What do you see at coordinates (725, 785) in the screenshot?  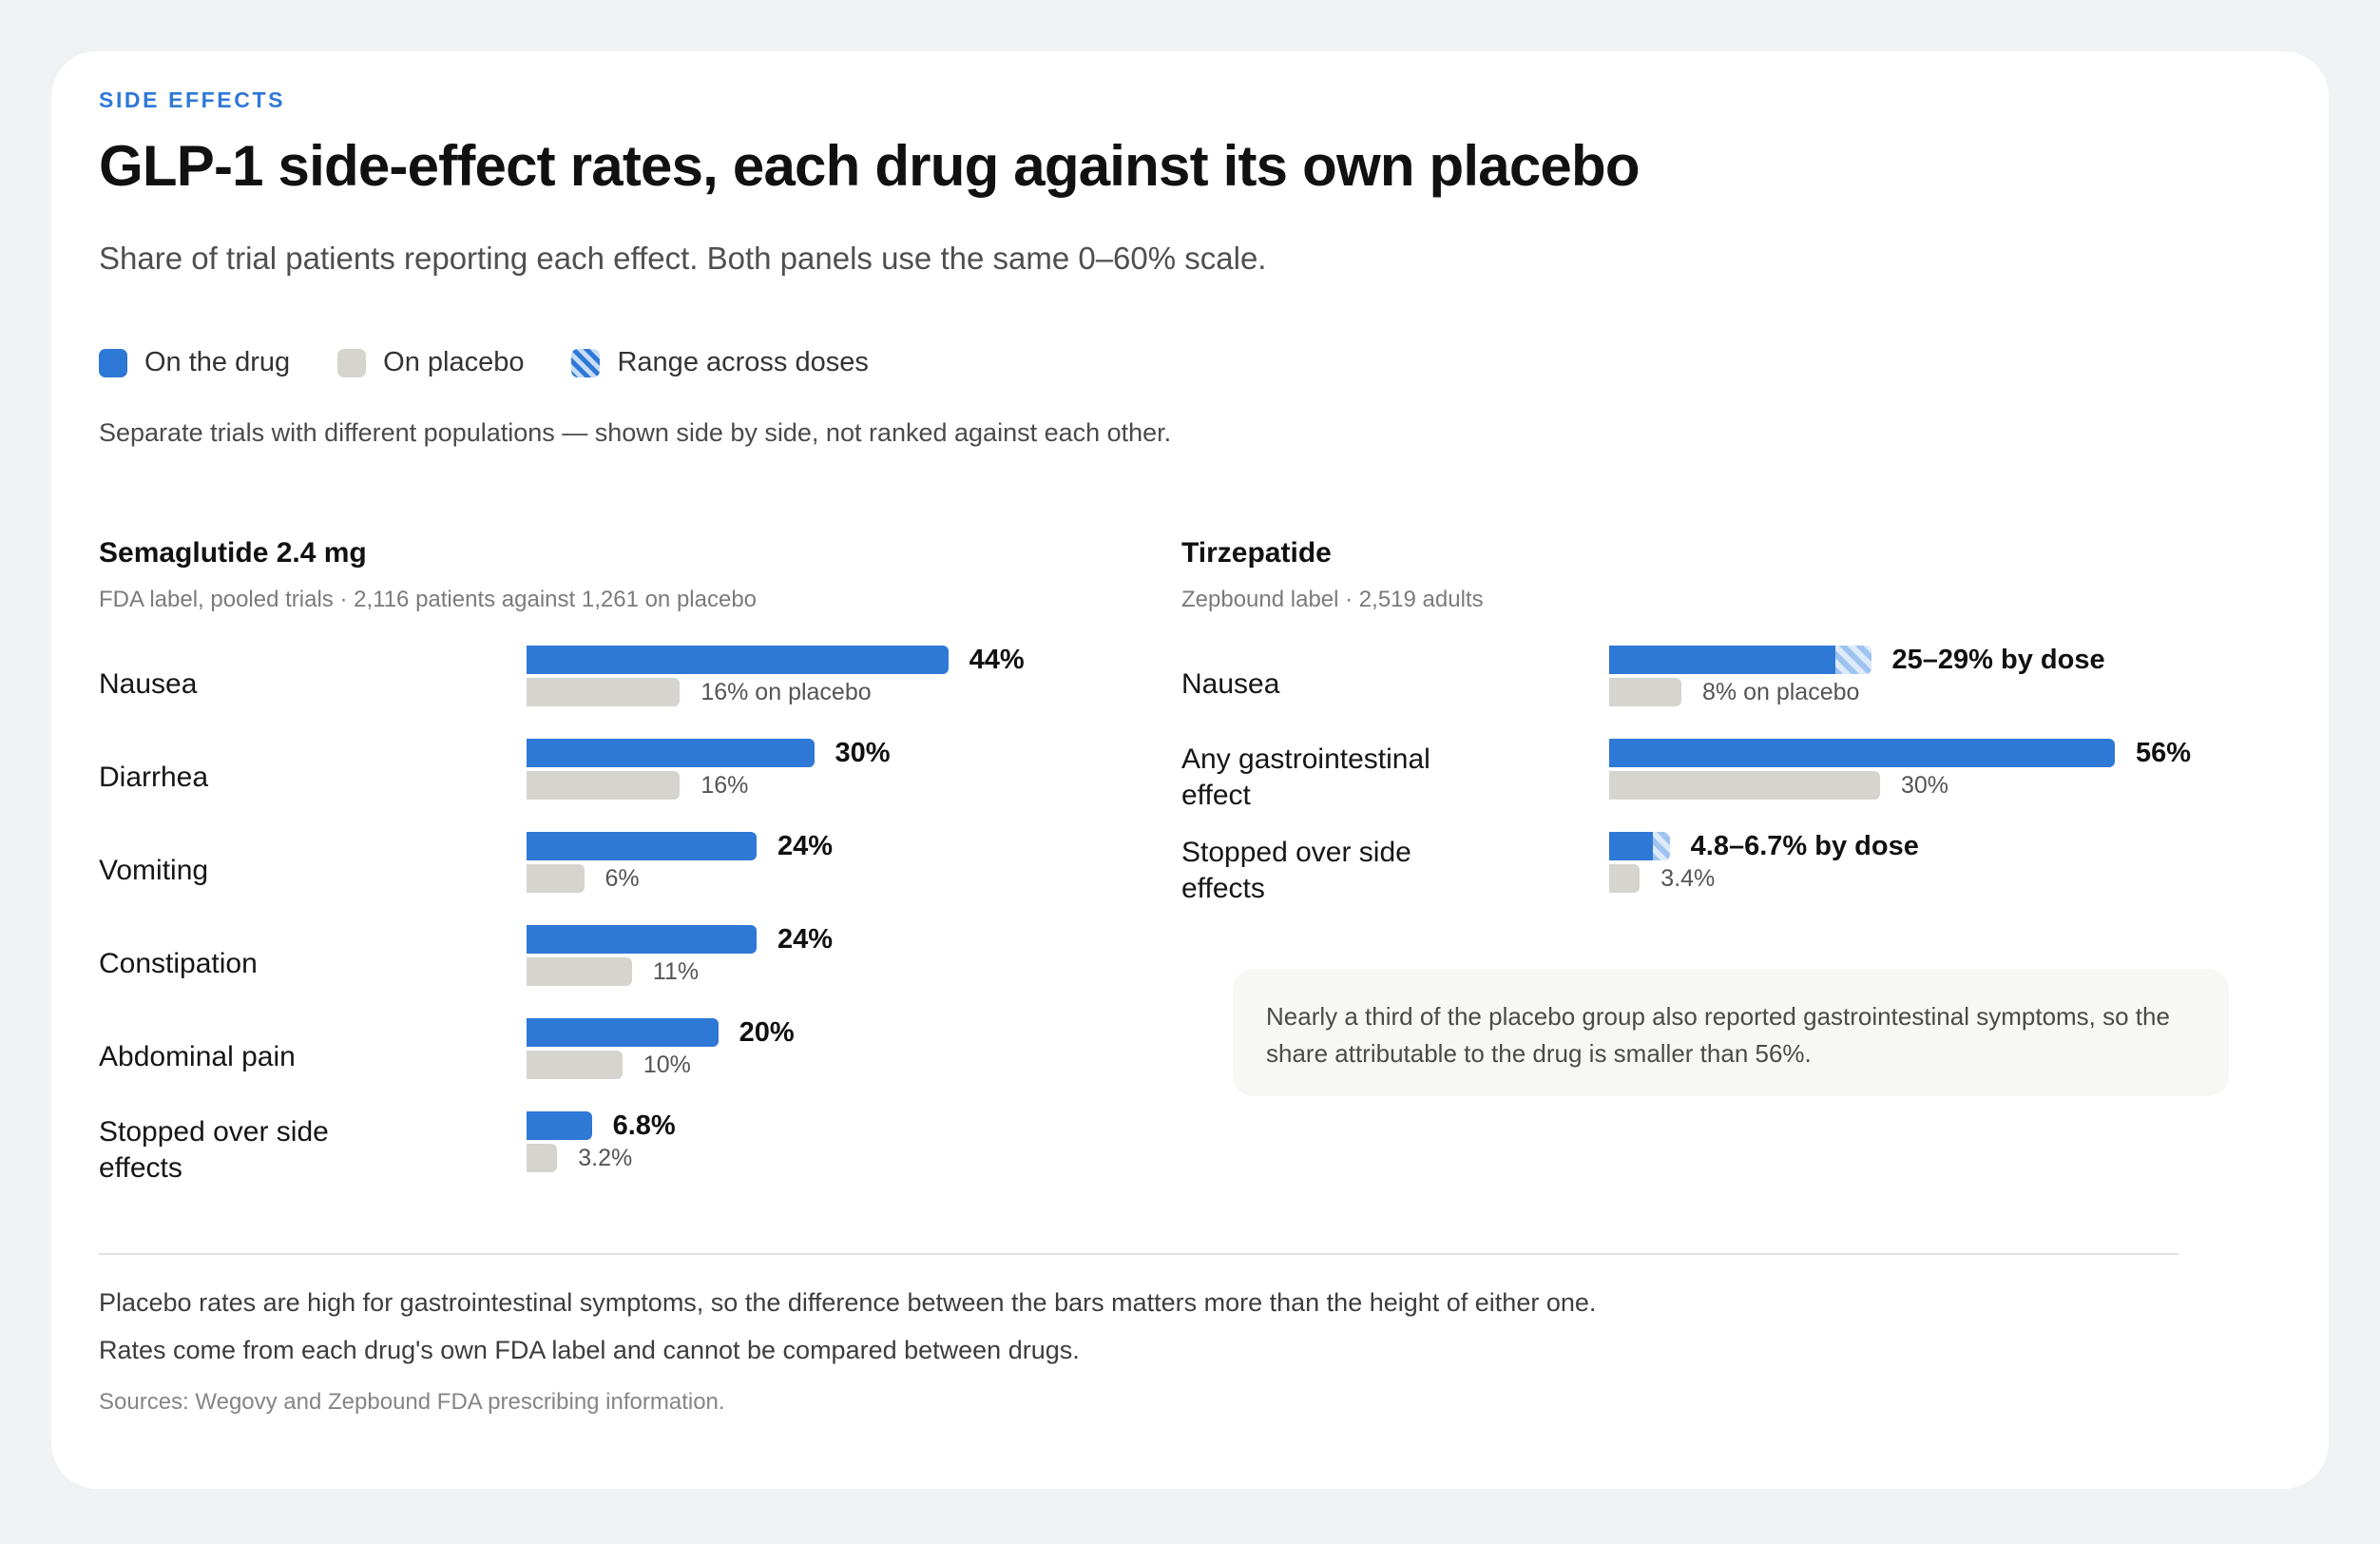 I see `value-label-placebo: 16%` at bounding box center [725, 785].